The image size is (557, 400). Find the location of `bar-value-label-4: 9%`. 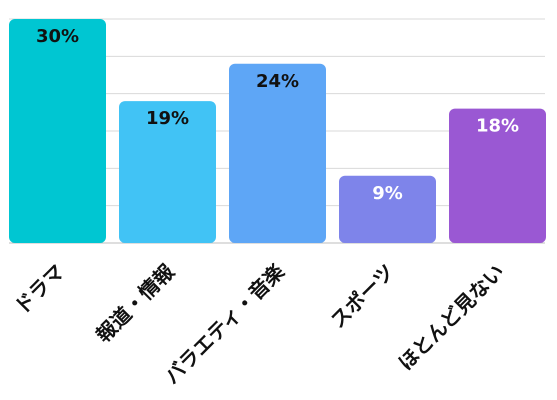

bar-value-label-4: 9% is located at coordinates (387, 193).